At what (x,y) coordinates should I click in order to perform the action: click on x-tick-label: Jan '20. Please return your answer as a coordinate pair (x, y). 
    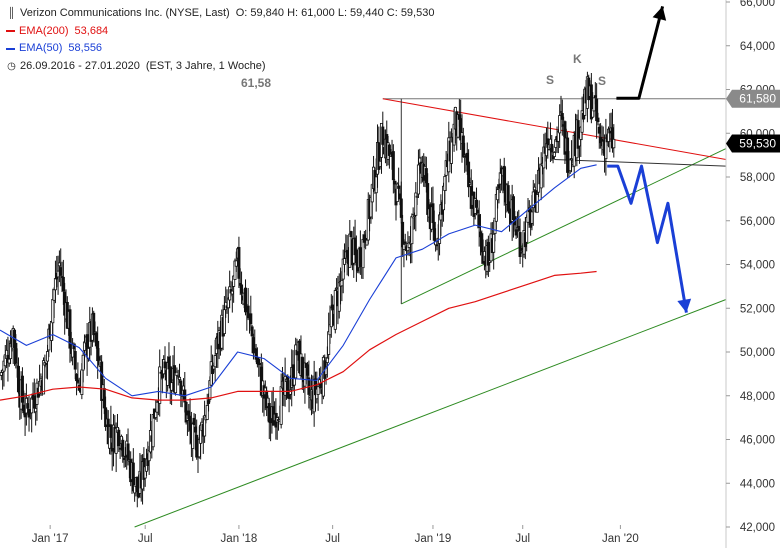
    Looking at the image, I should click on (620, 539).